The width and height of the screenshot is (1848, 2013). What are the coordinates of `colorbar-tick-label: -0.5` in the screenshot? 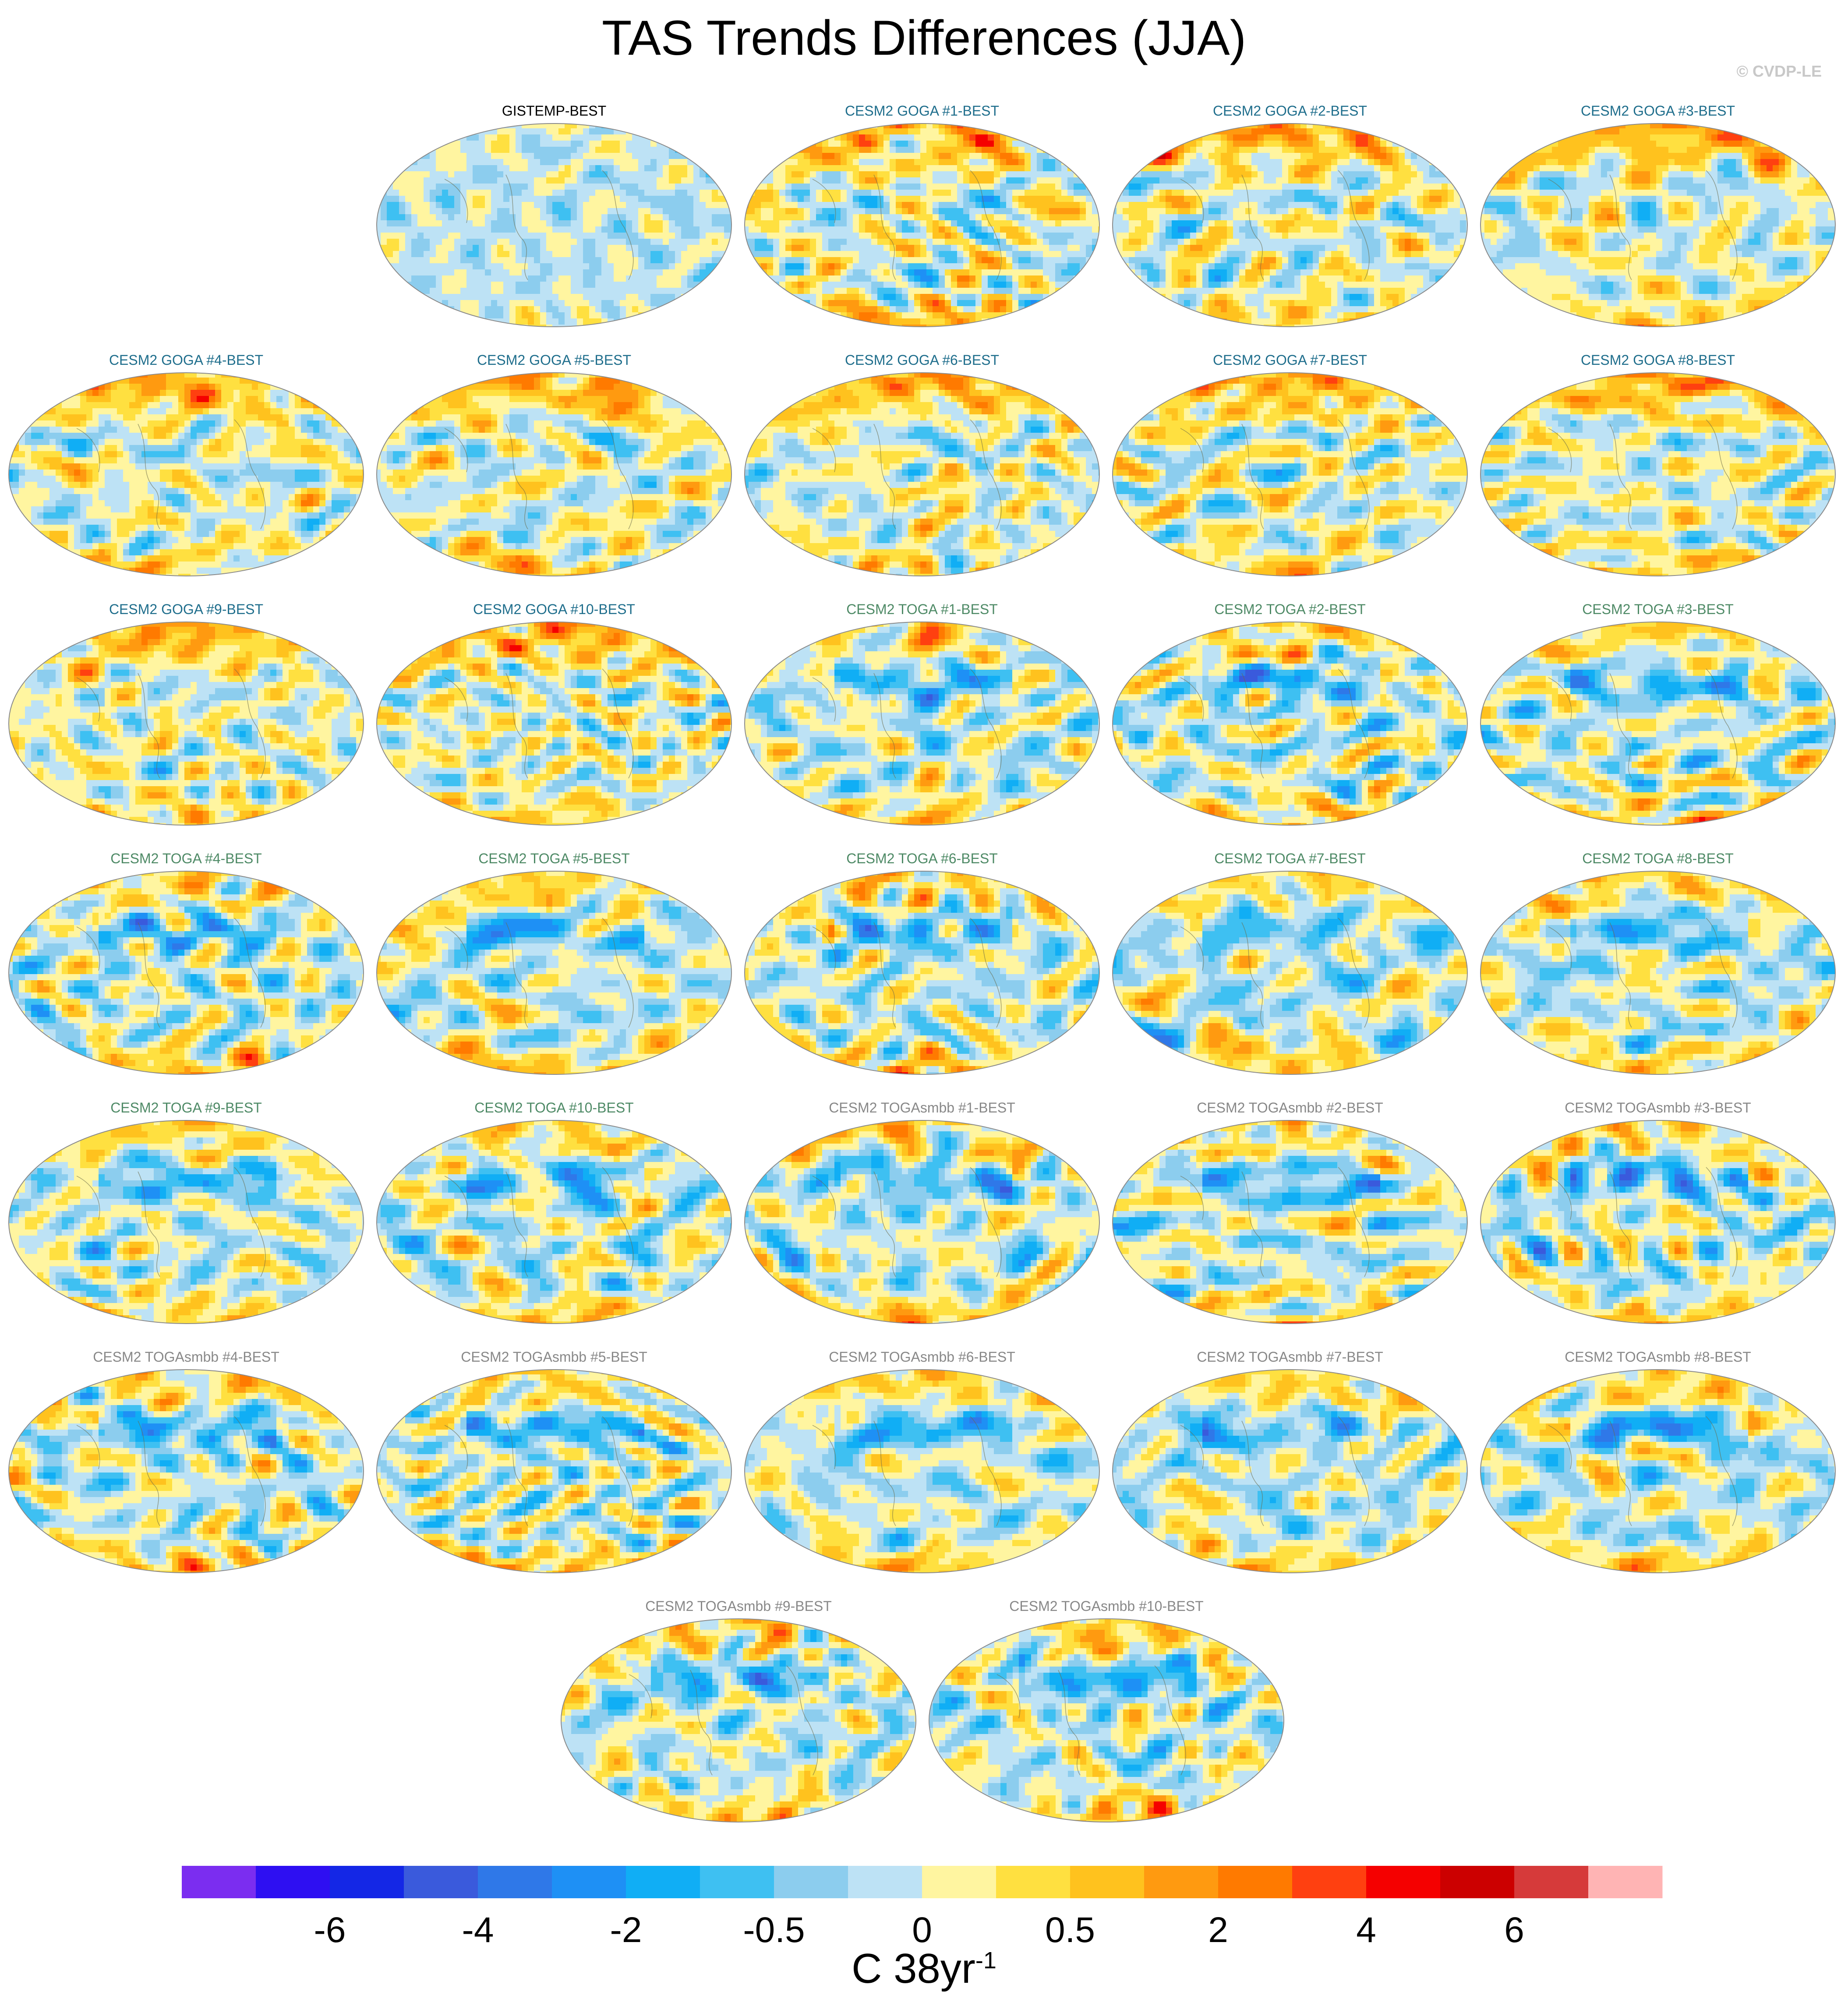 It's located at (774, 1930).